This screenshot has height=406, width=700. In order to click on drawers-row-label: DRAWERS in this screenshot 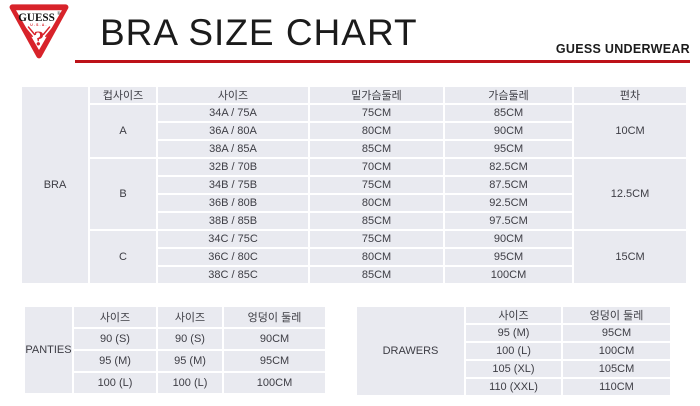, I will do `click(410, 351)`.